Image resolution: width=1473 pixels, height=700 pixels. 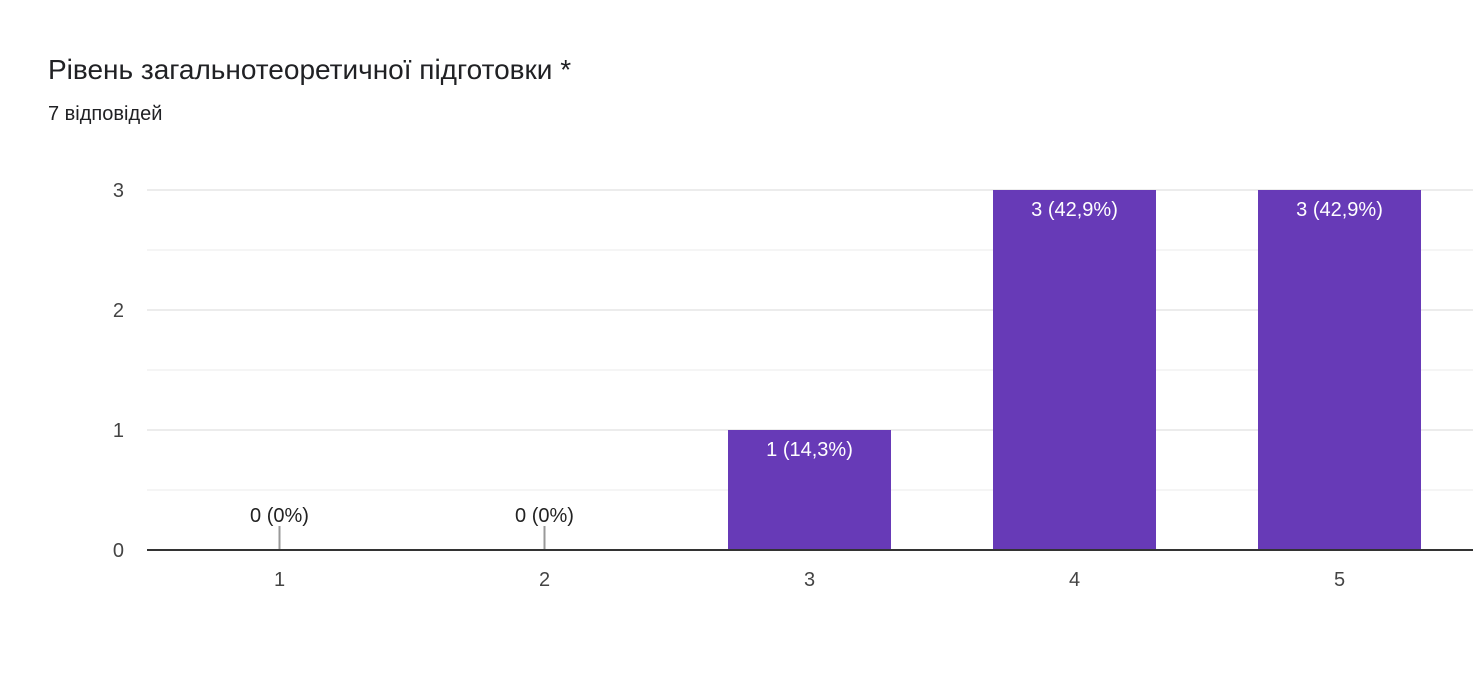 I want to click on response-count: 7 відповідей, so click(x=105, y=114).